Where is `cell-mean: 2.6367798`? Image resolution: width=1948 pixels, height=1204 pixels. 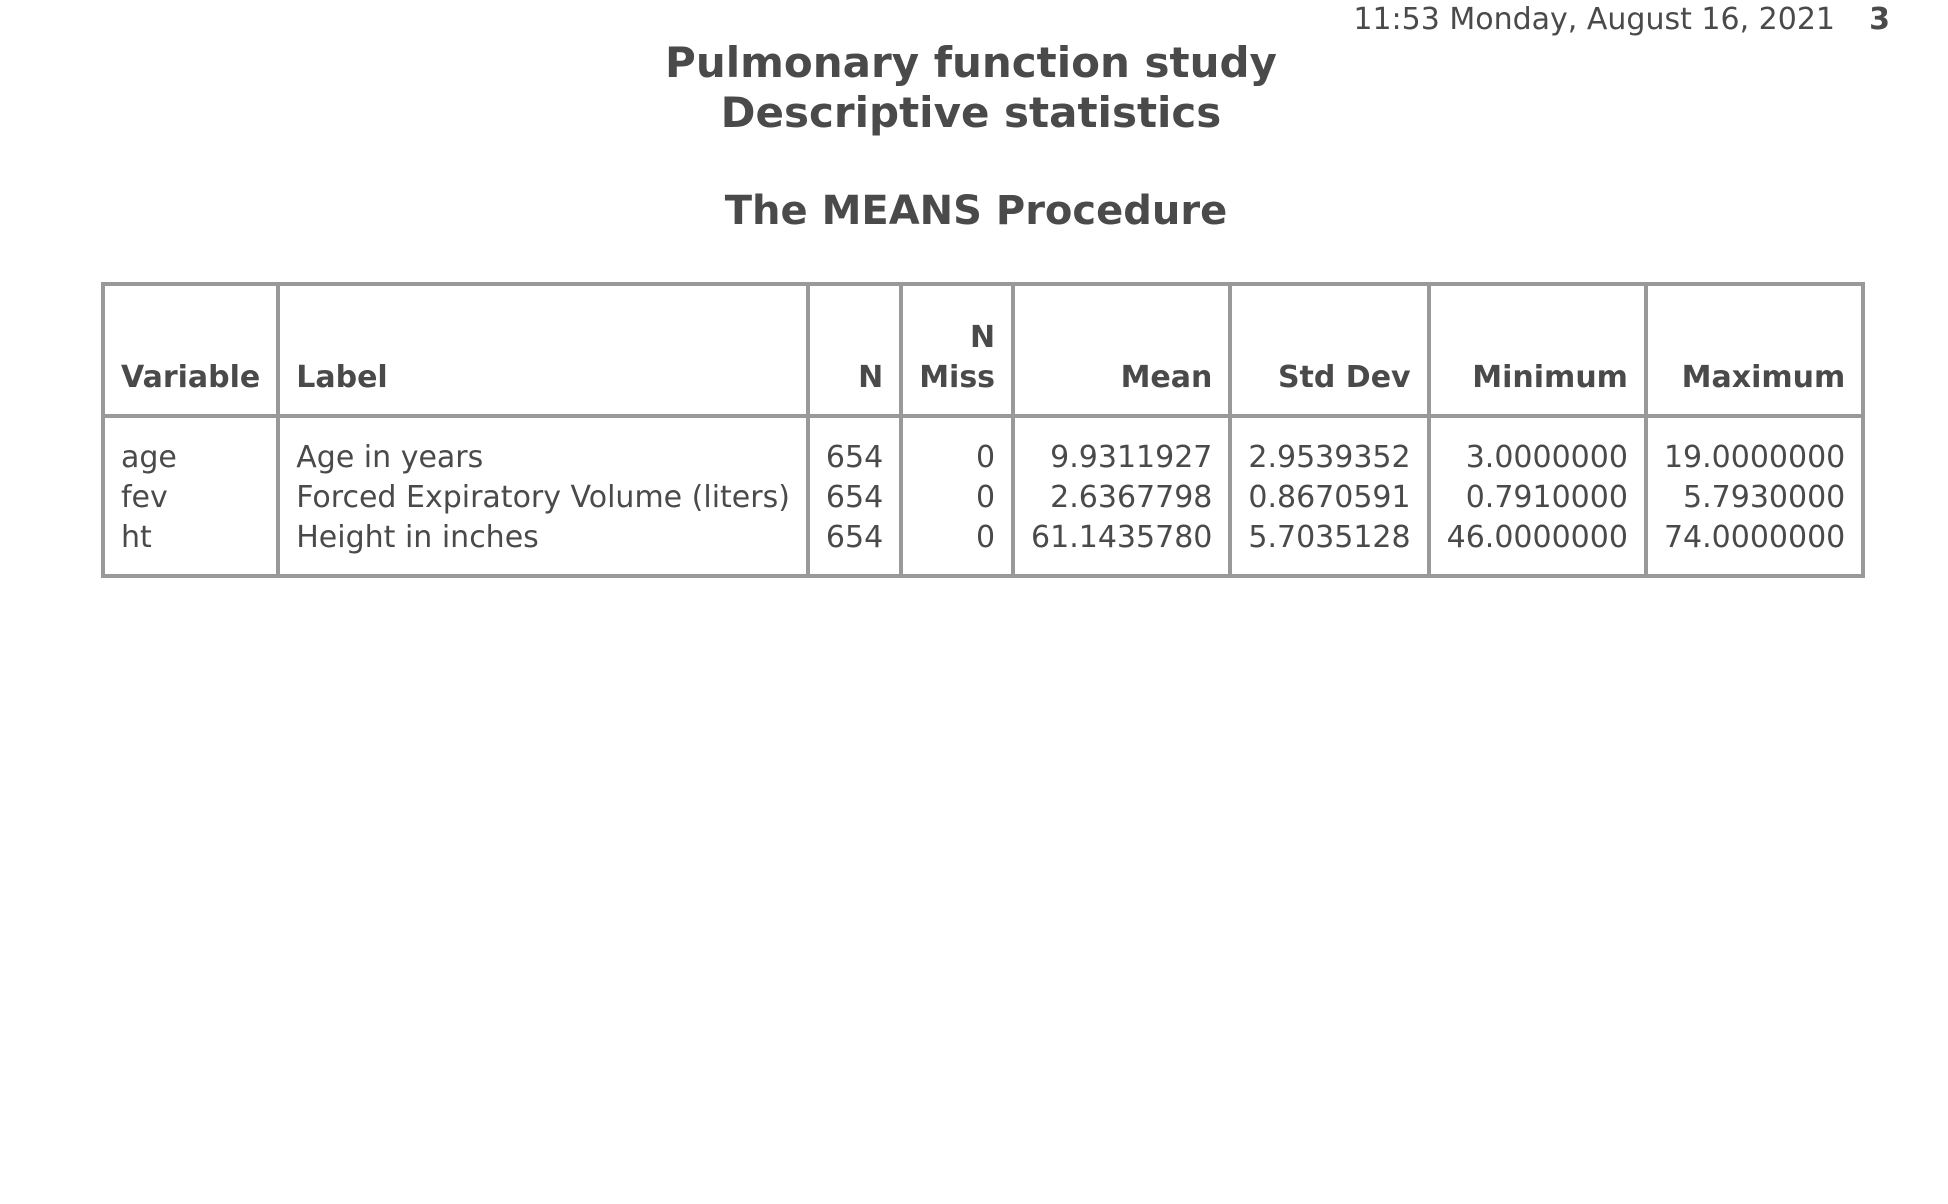
cell-mean: 2.6367798 is located at coordinates (1122, 498).